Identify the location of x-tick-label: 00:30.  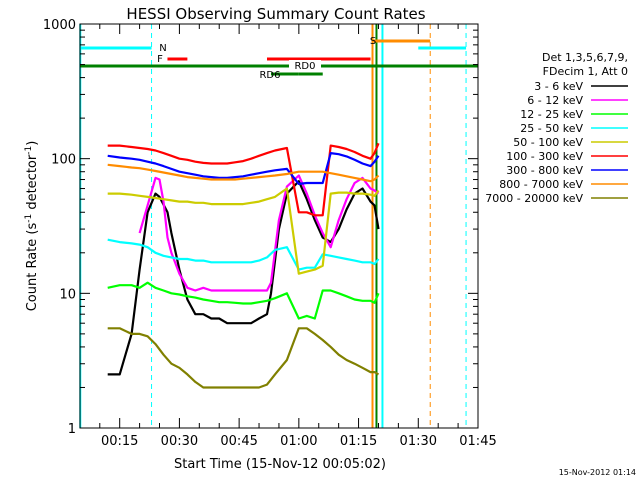
(179, 441).